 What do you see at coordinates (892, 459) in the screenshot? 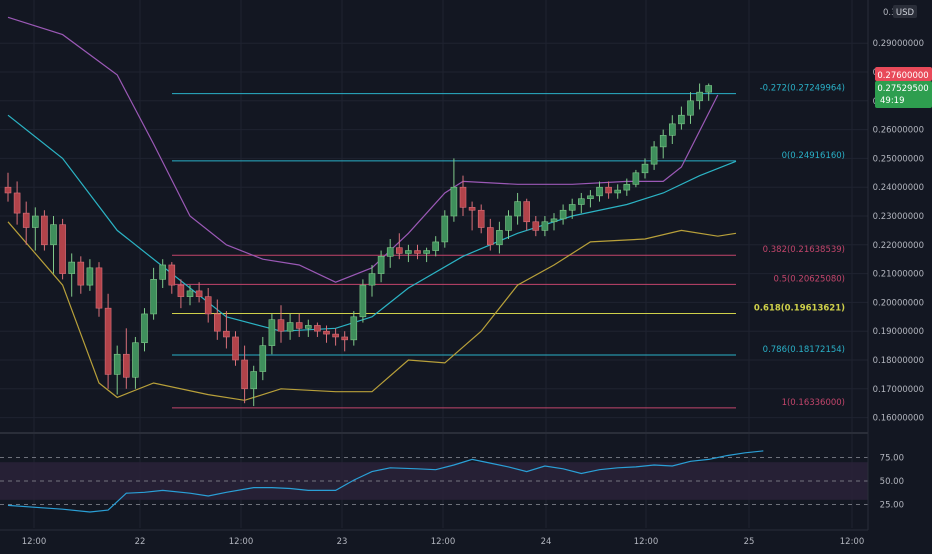
I see `rsi-tick-label: 75.00` at bounding box center [892, 459].